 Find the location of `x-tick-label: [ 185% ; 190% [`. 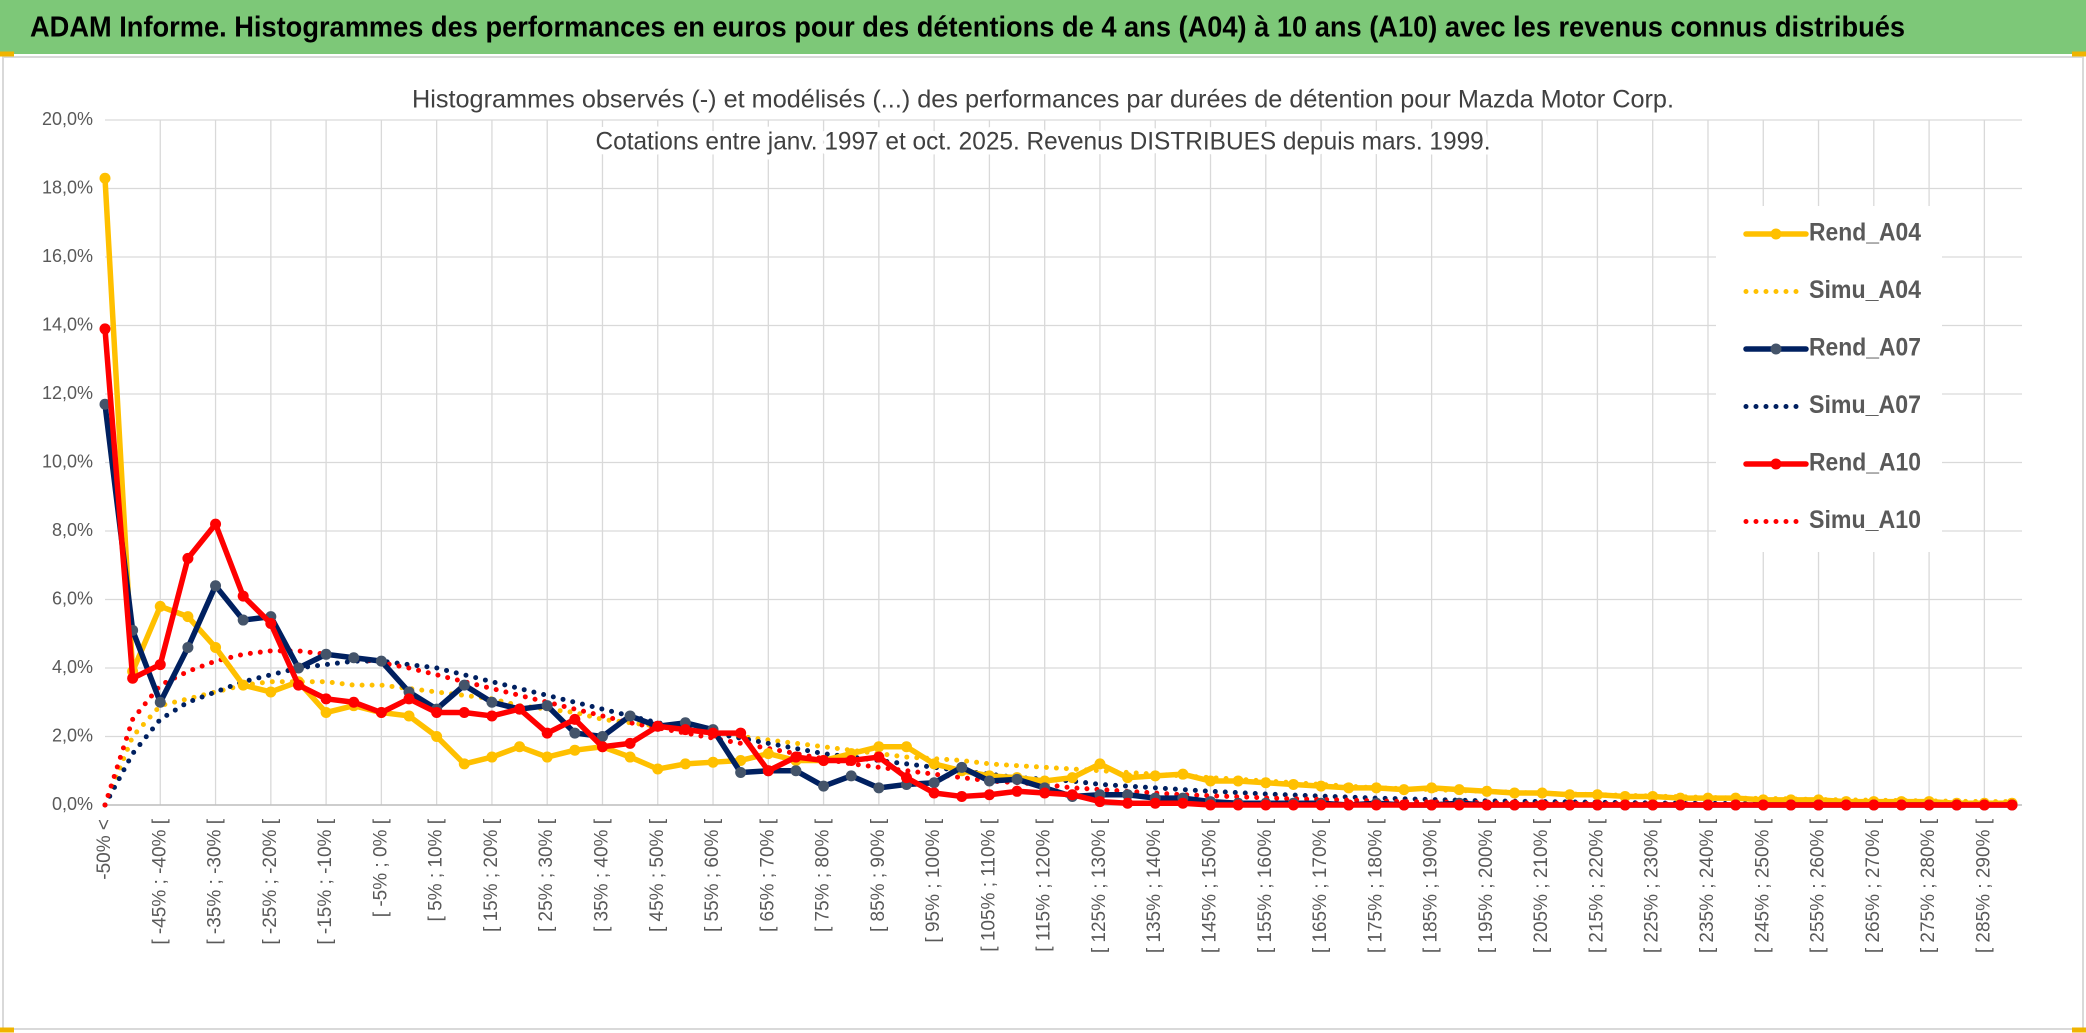

x-tick-label: [ 185% ; 190% [ is located at coordinates (1431, 885).